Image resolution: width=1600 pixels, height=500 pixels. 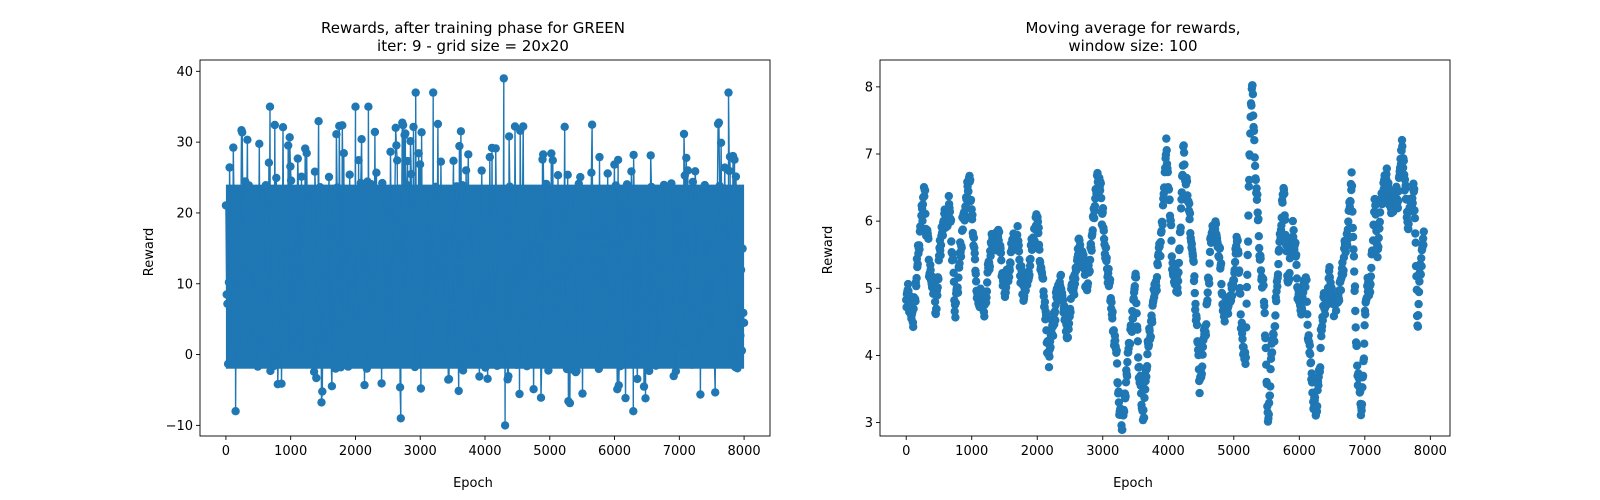 What do you see at coordinates (184, 143) in the screenshot?
I see `rewards-chart-y-tick-label: 30` at bounding box center [184, 143].